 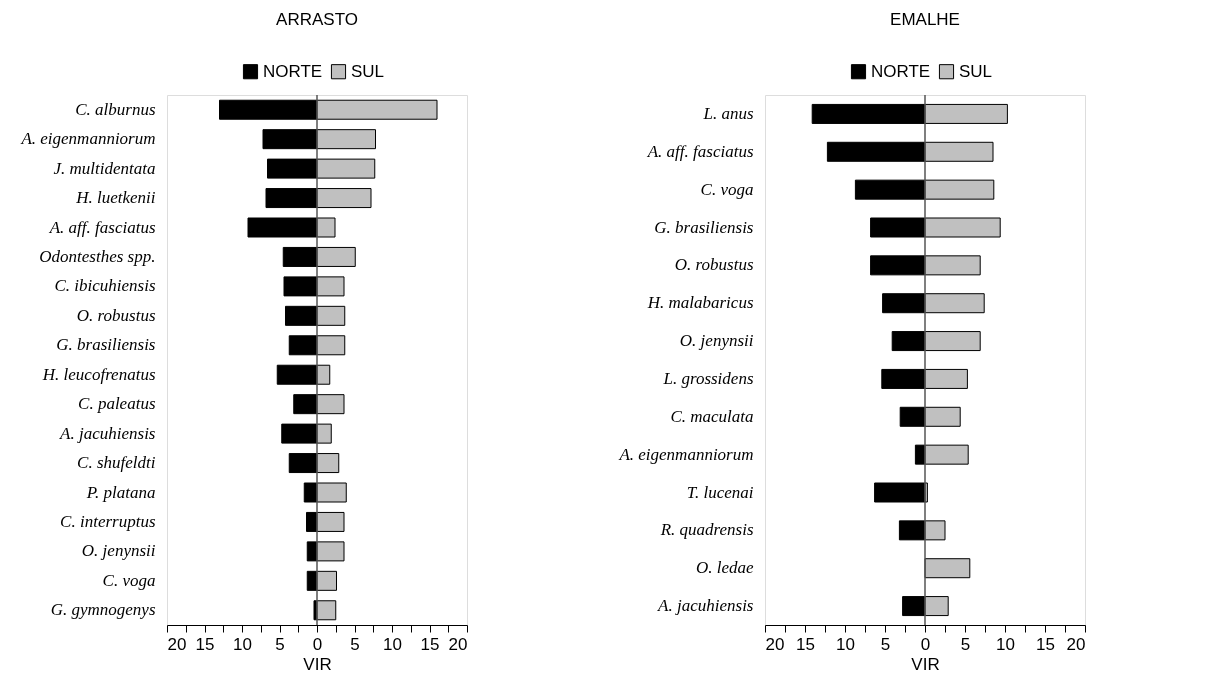 What do you see at coordinates (728, 113) in the screenshot?
I see `y-tick-label: L. anus` at bounding box center [728, 113].